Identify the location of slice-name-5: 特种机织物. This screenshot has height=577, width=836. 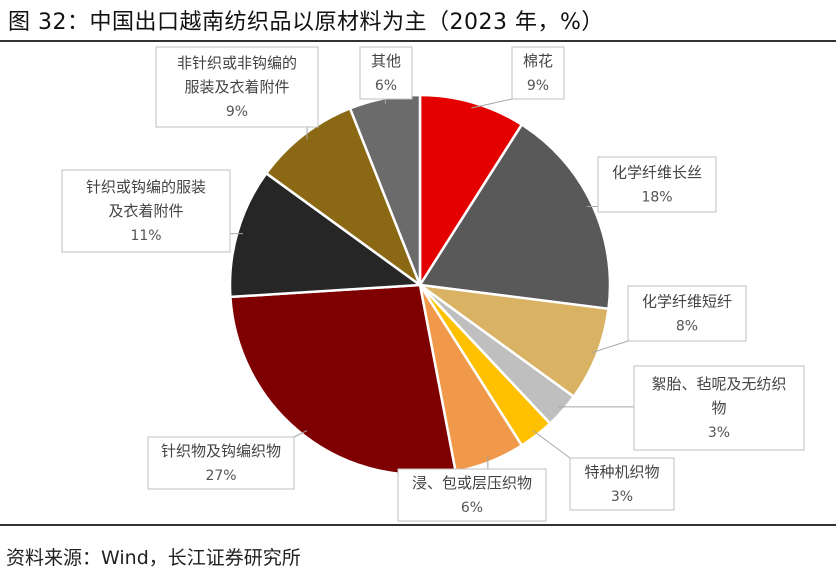
(621, 472).